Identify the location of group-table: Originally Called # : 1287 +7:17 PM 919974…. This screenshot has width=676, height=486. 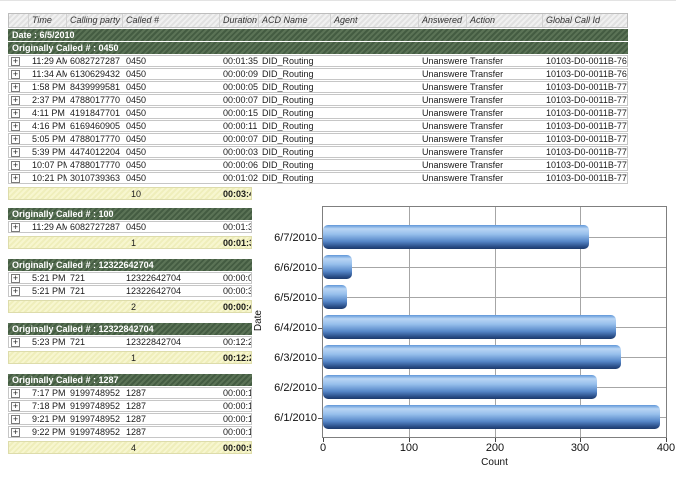
(130, 414).